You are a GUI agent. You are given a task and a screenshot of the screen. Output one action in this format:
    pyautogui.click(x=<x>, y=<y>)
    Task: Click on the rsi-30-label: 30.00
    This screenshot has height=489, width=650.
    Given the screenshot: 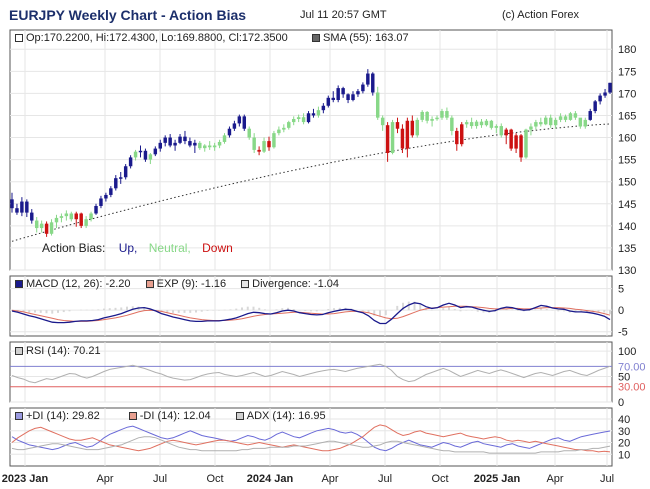 What is the action you would take?
    pyautogui.click(x=632, y=388)
    